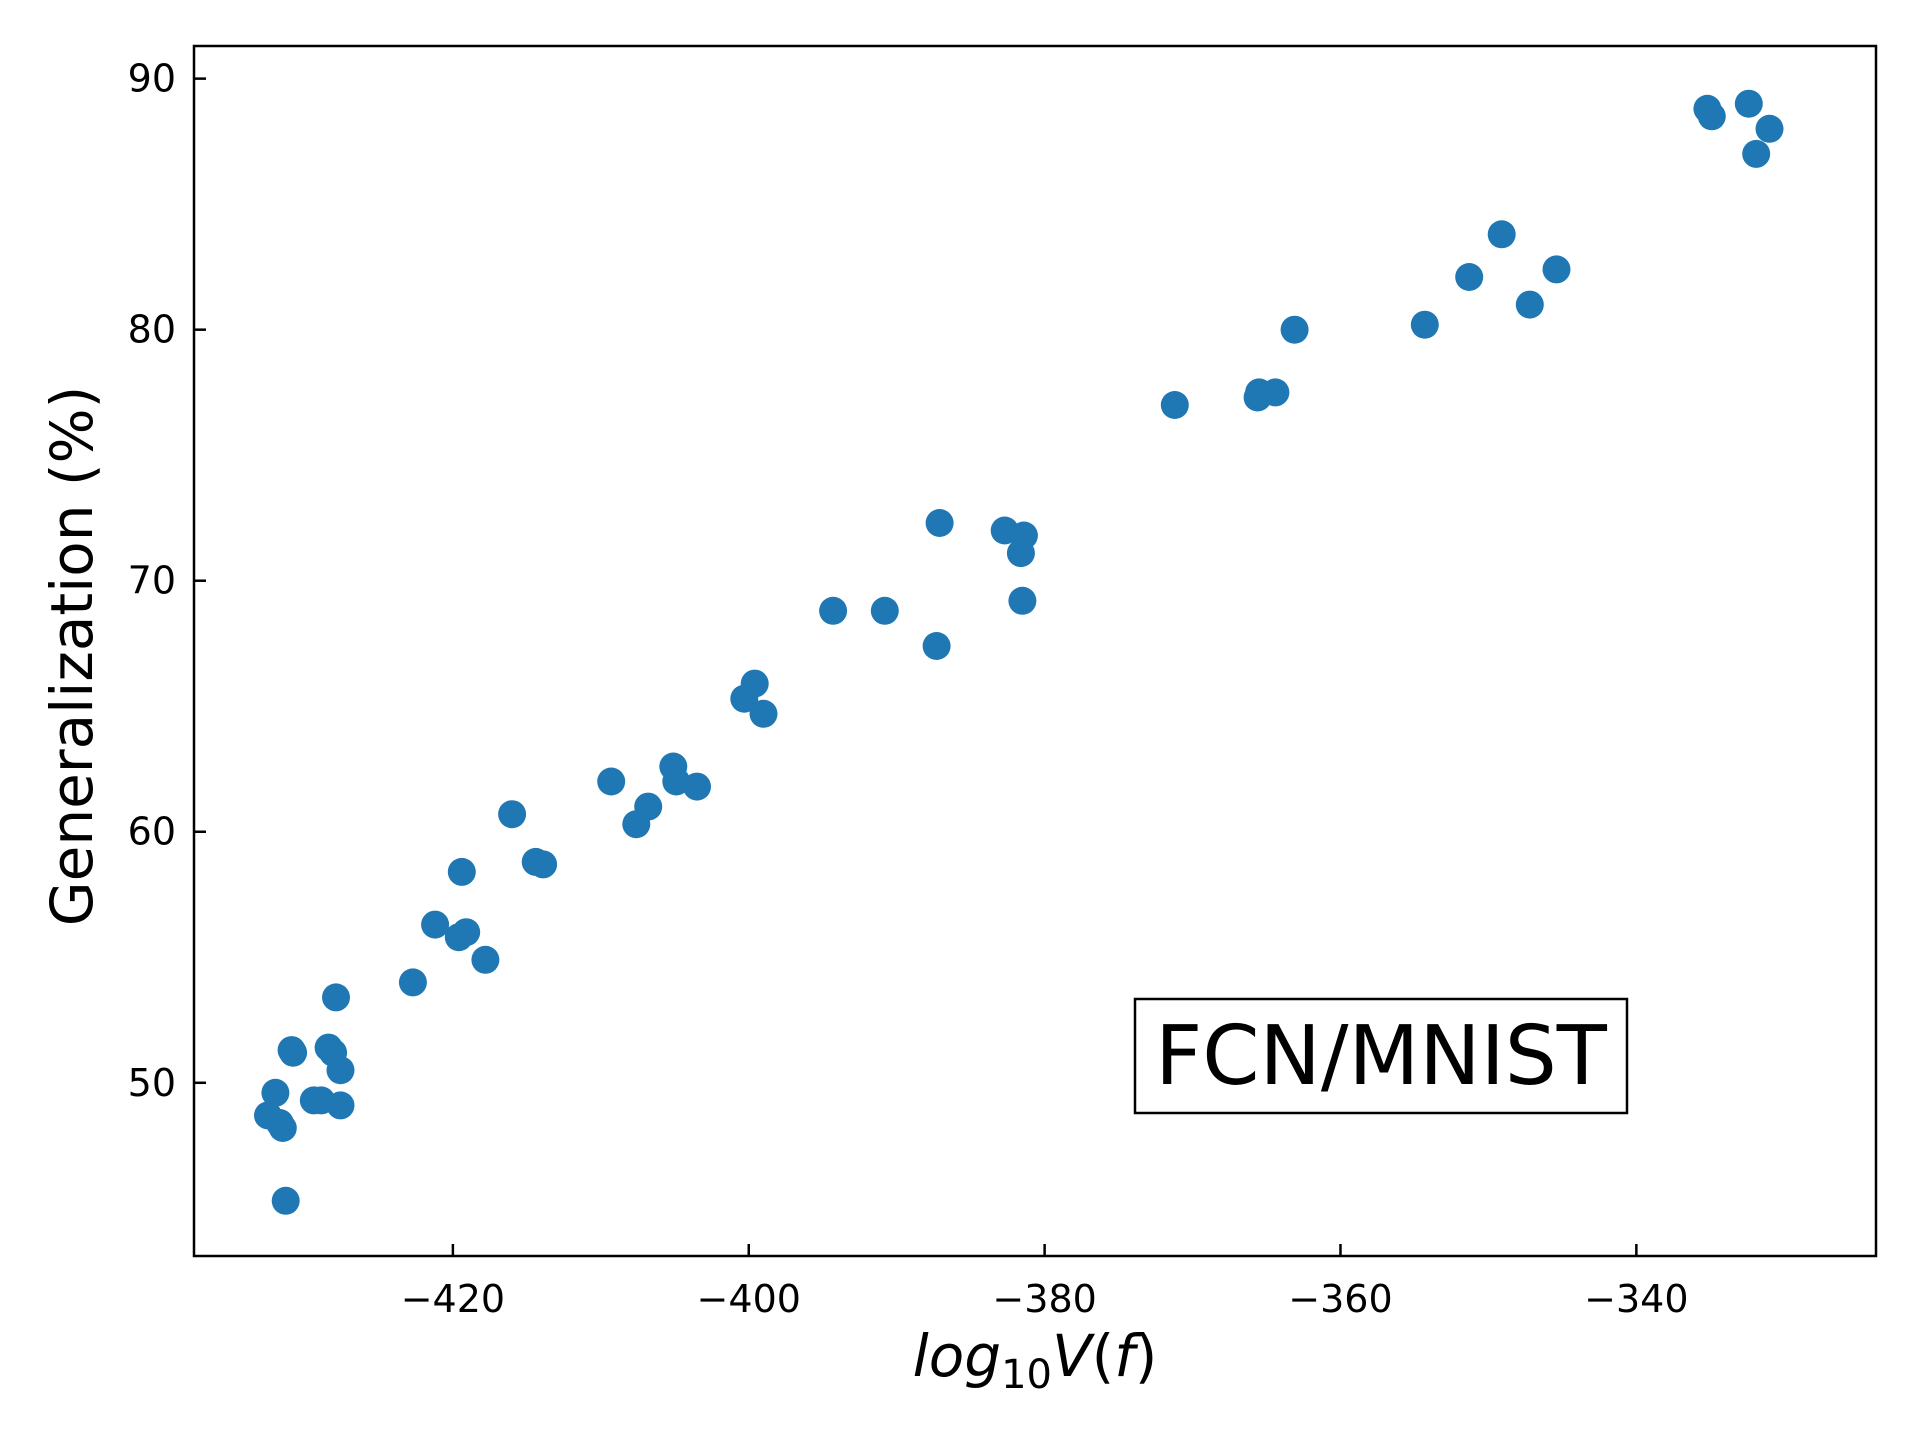 Image resolution: width=1920 pixels, height=1440 pixels. I want to click on x-axis-label-variable: V, so click(1074, 1356).